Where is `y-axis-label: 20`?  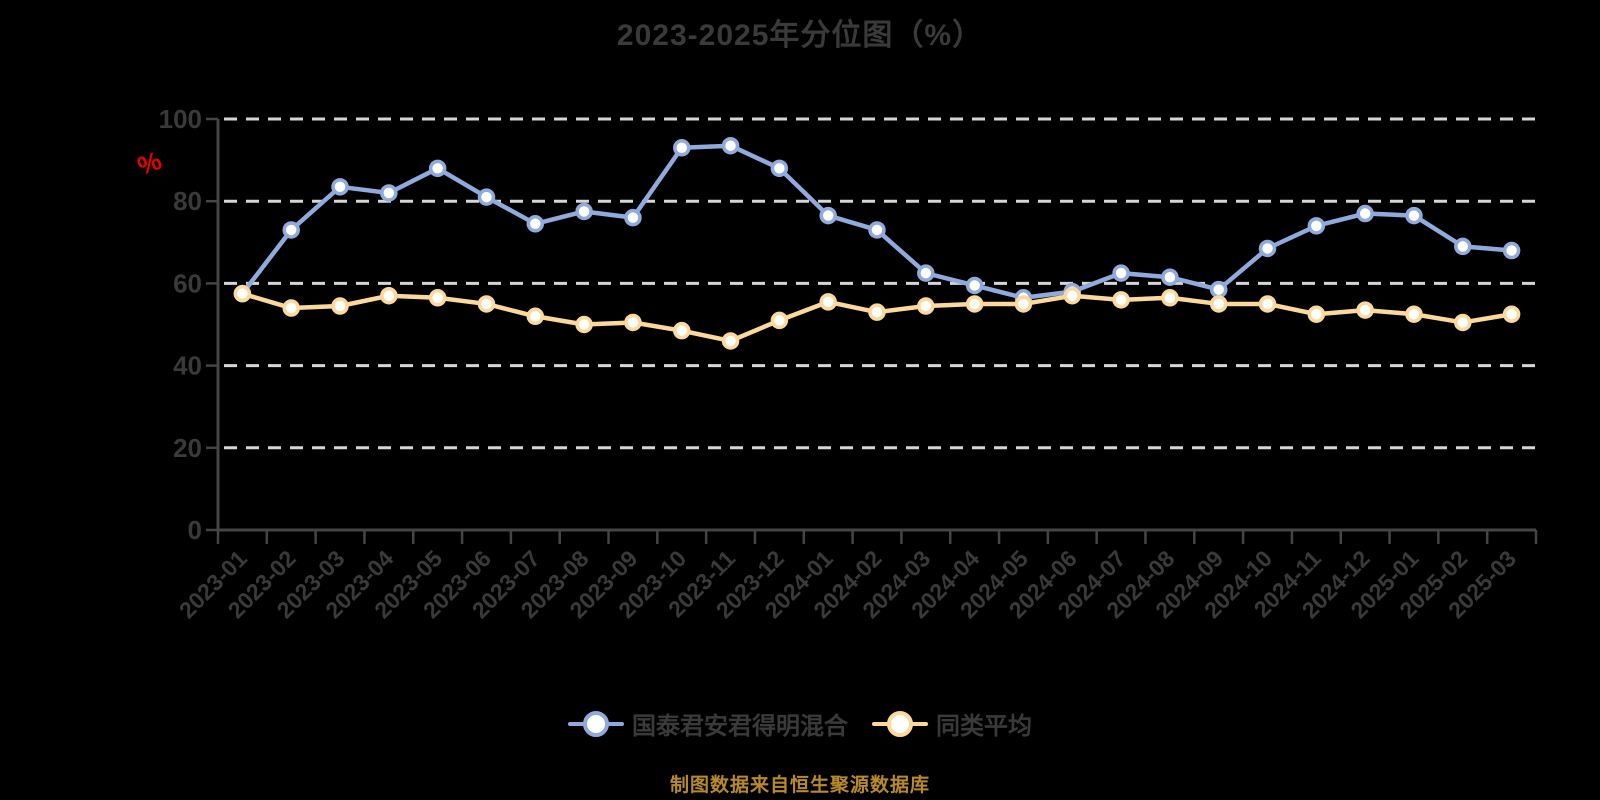
y-axis-label: 20 is located at coordinates (187, 448).